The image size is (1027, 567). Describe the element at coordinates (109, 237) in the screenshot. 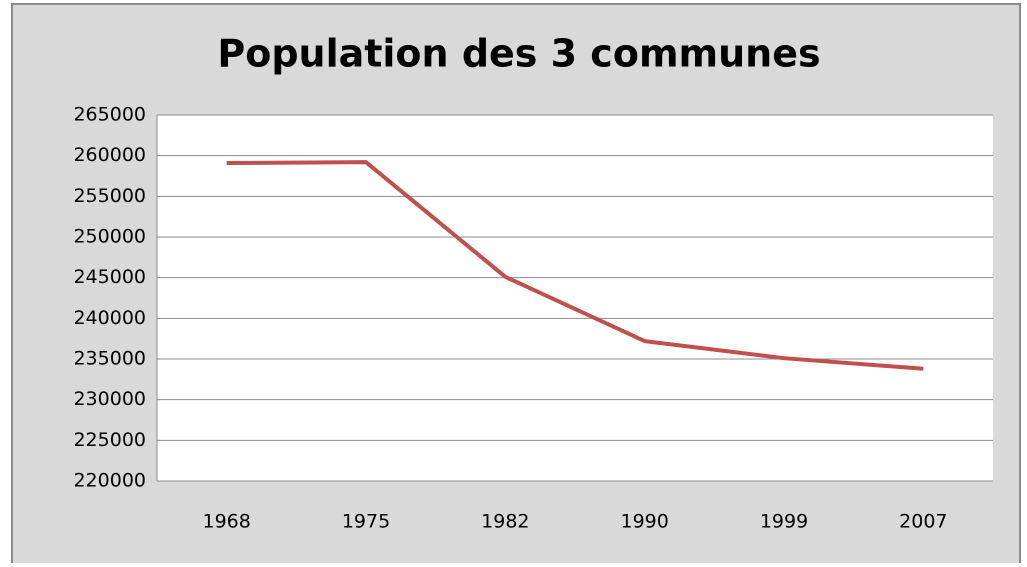

I see `y-tick-label: 250000` at that location.